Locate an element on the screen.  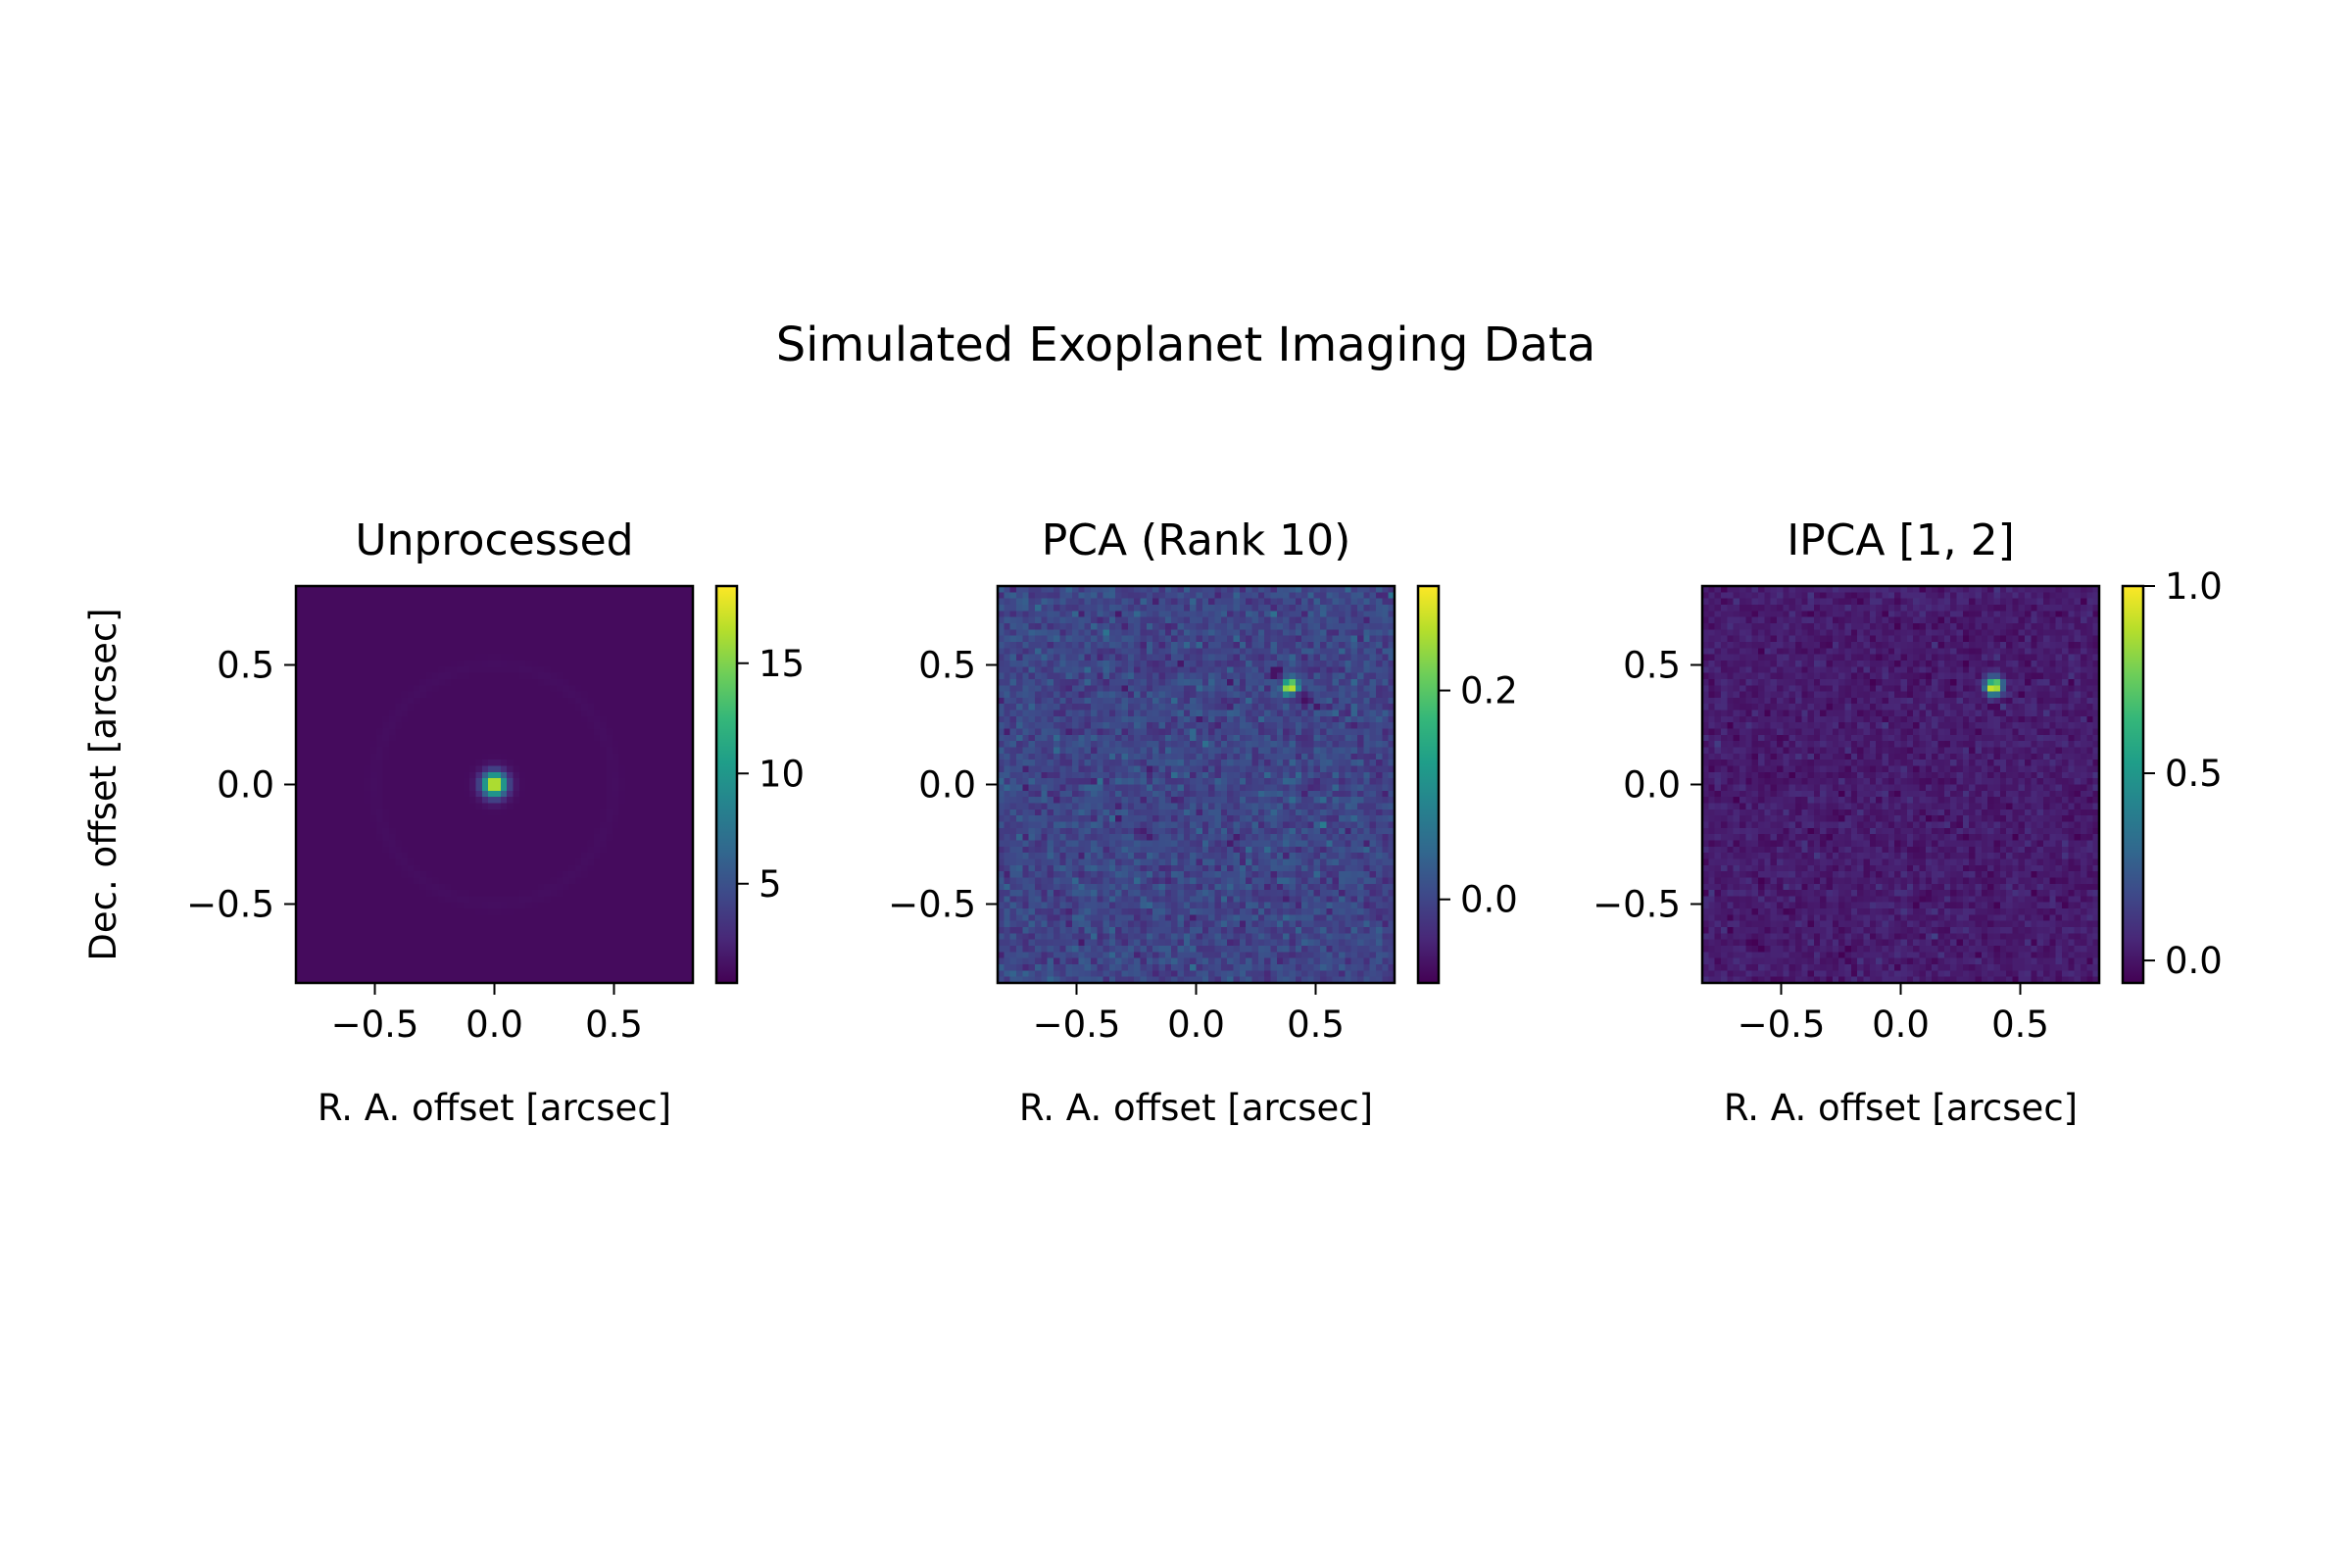
panel-title: Unprocessed is located at coordinates (494, 540).